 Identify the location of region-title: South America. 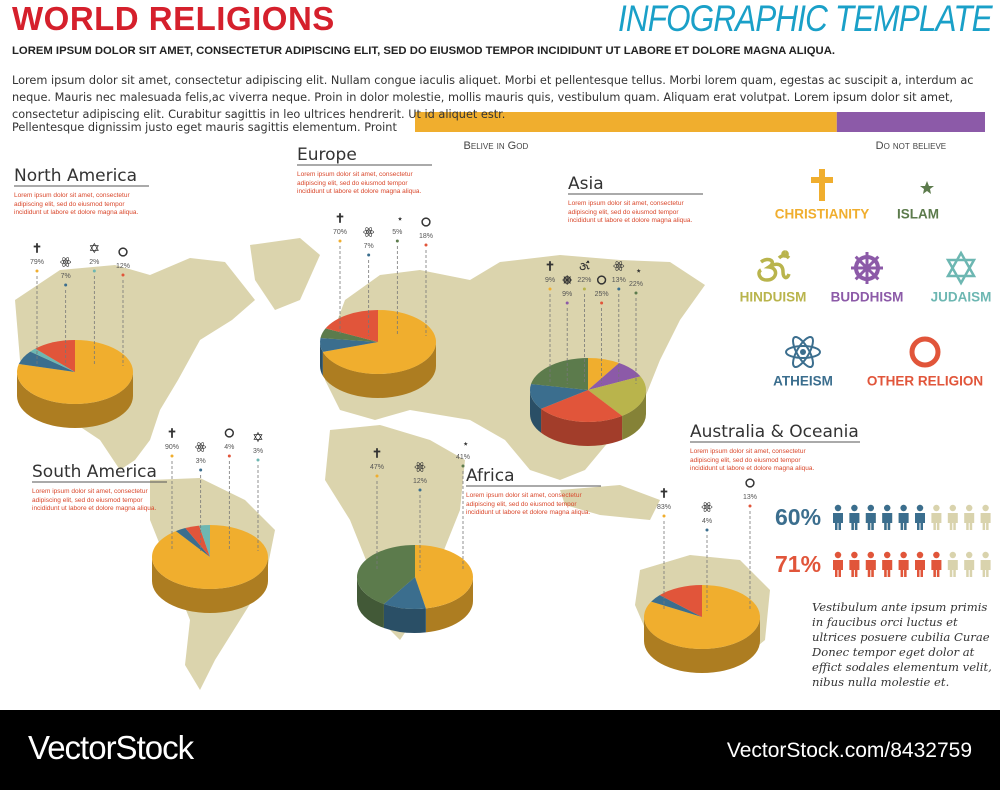
(94, 472).